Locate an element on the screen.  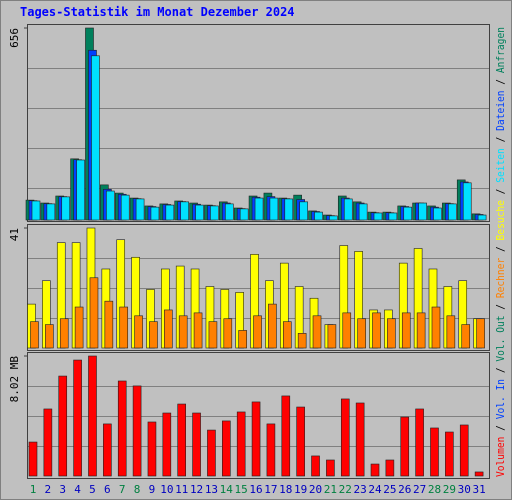
x-tick-label: 6 is located at coordinates (107, 489).